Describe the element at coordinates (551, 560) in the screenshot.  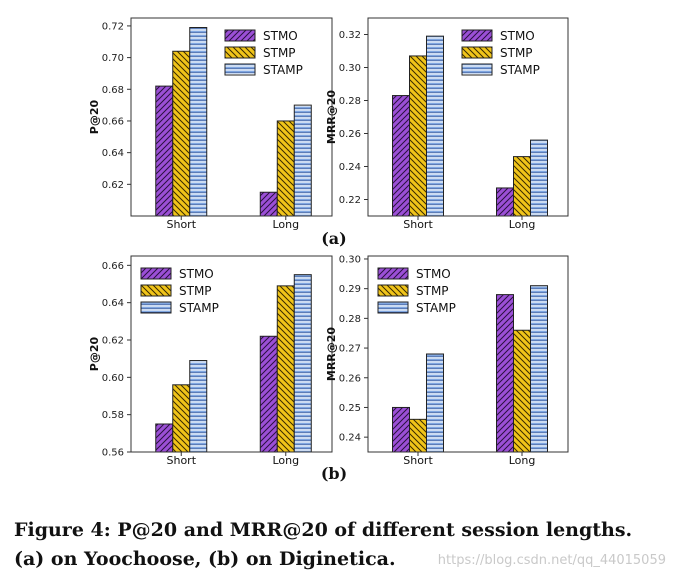
I see `watermark-text: https://blog.csdn.net/qq_44015059` at that location.